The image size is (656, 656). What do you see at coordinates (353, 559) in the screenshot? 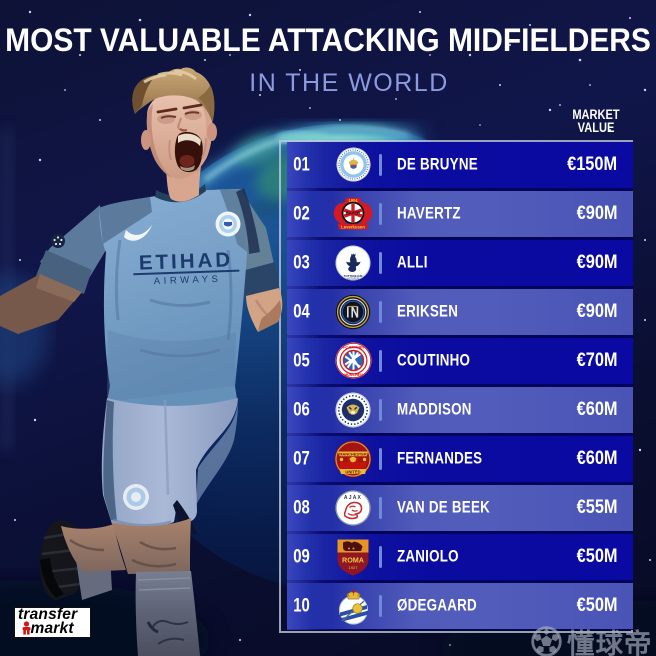
I see `svg-text: ROMA` at bounding box center [353, 559].